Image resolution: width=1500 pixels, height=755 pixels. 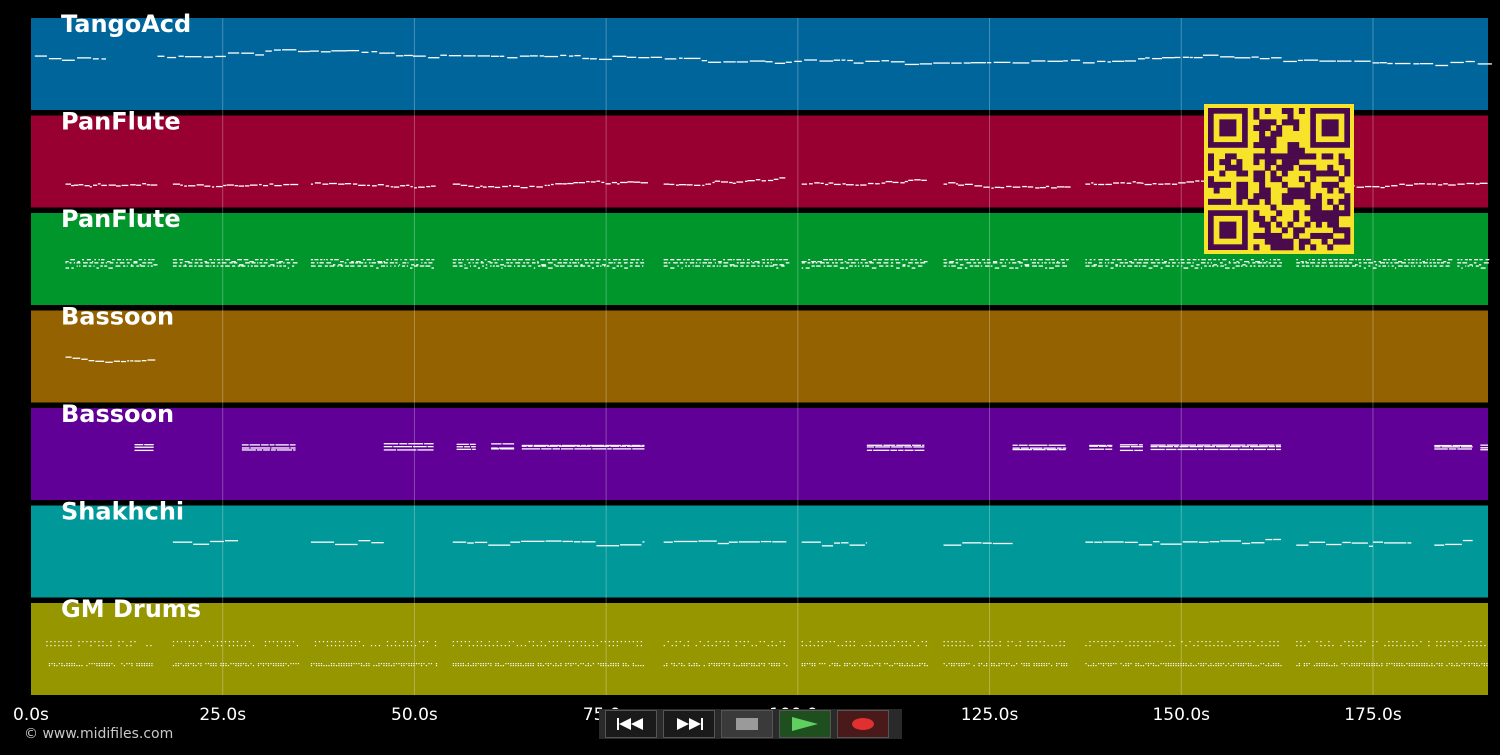 What do you see at coordinates (222, 715) in the screenshot?
I see `time-tick-label: 25.0s` at bounding box center [222, 715].